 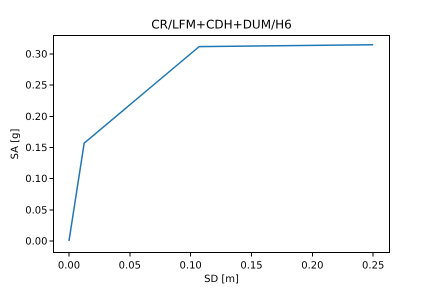 What do you see at coordinates (251, 266) in the screenshot?
I see `x-tick-label: 0.15` at bounding box center [251, 266].